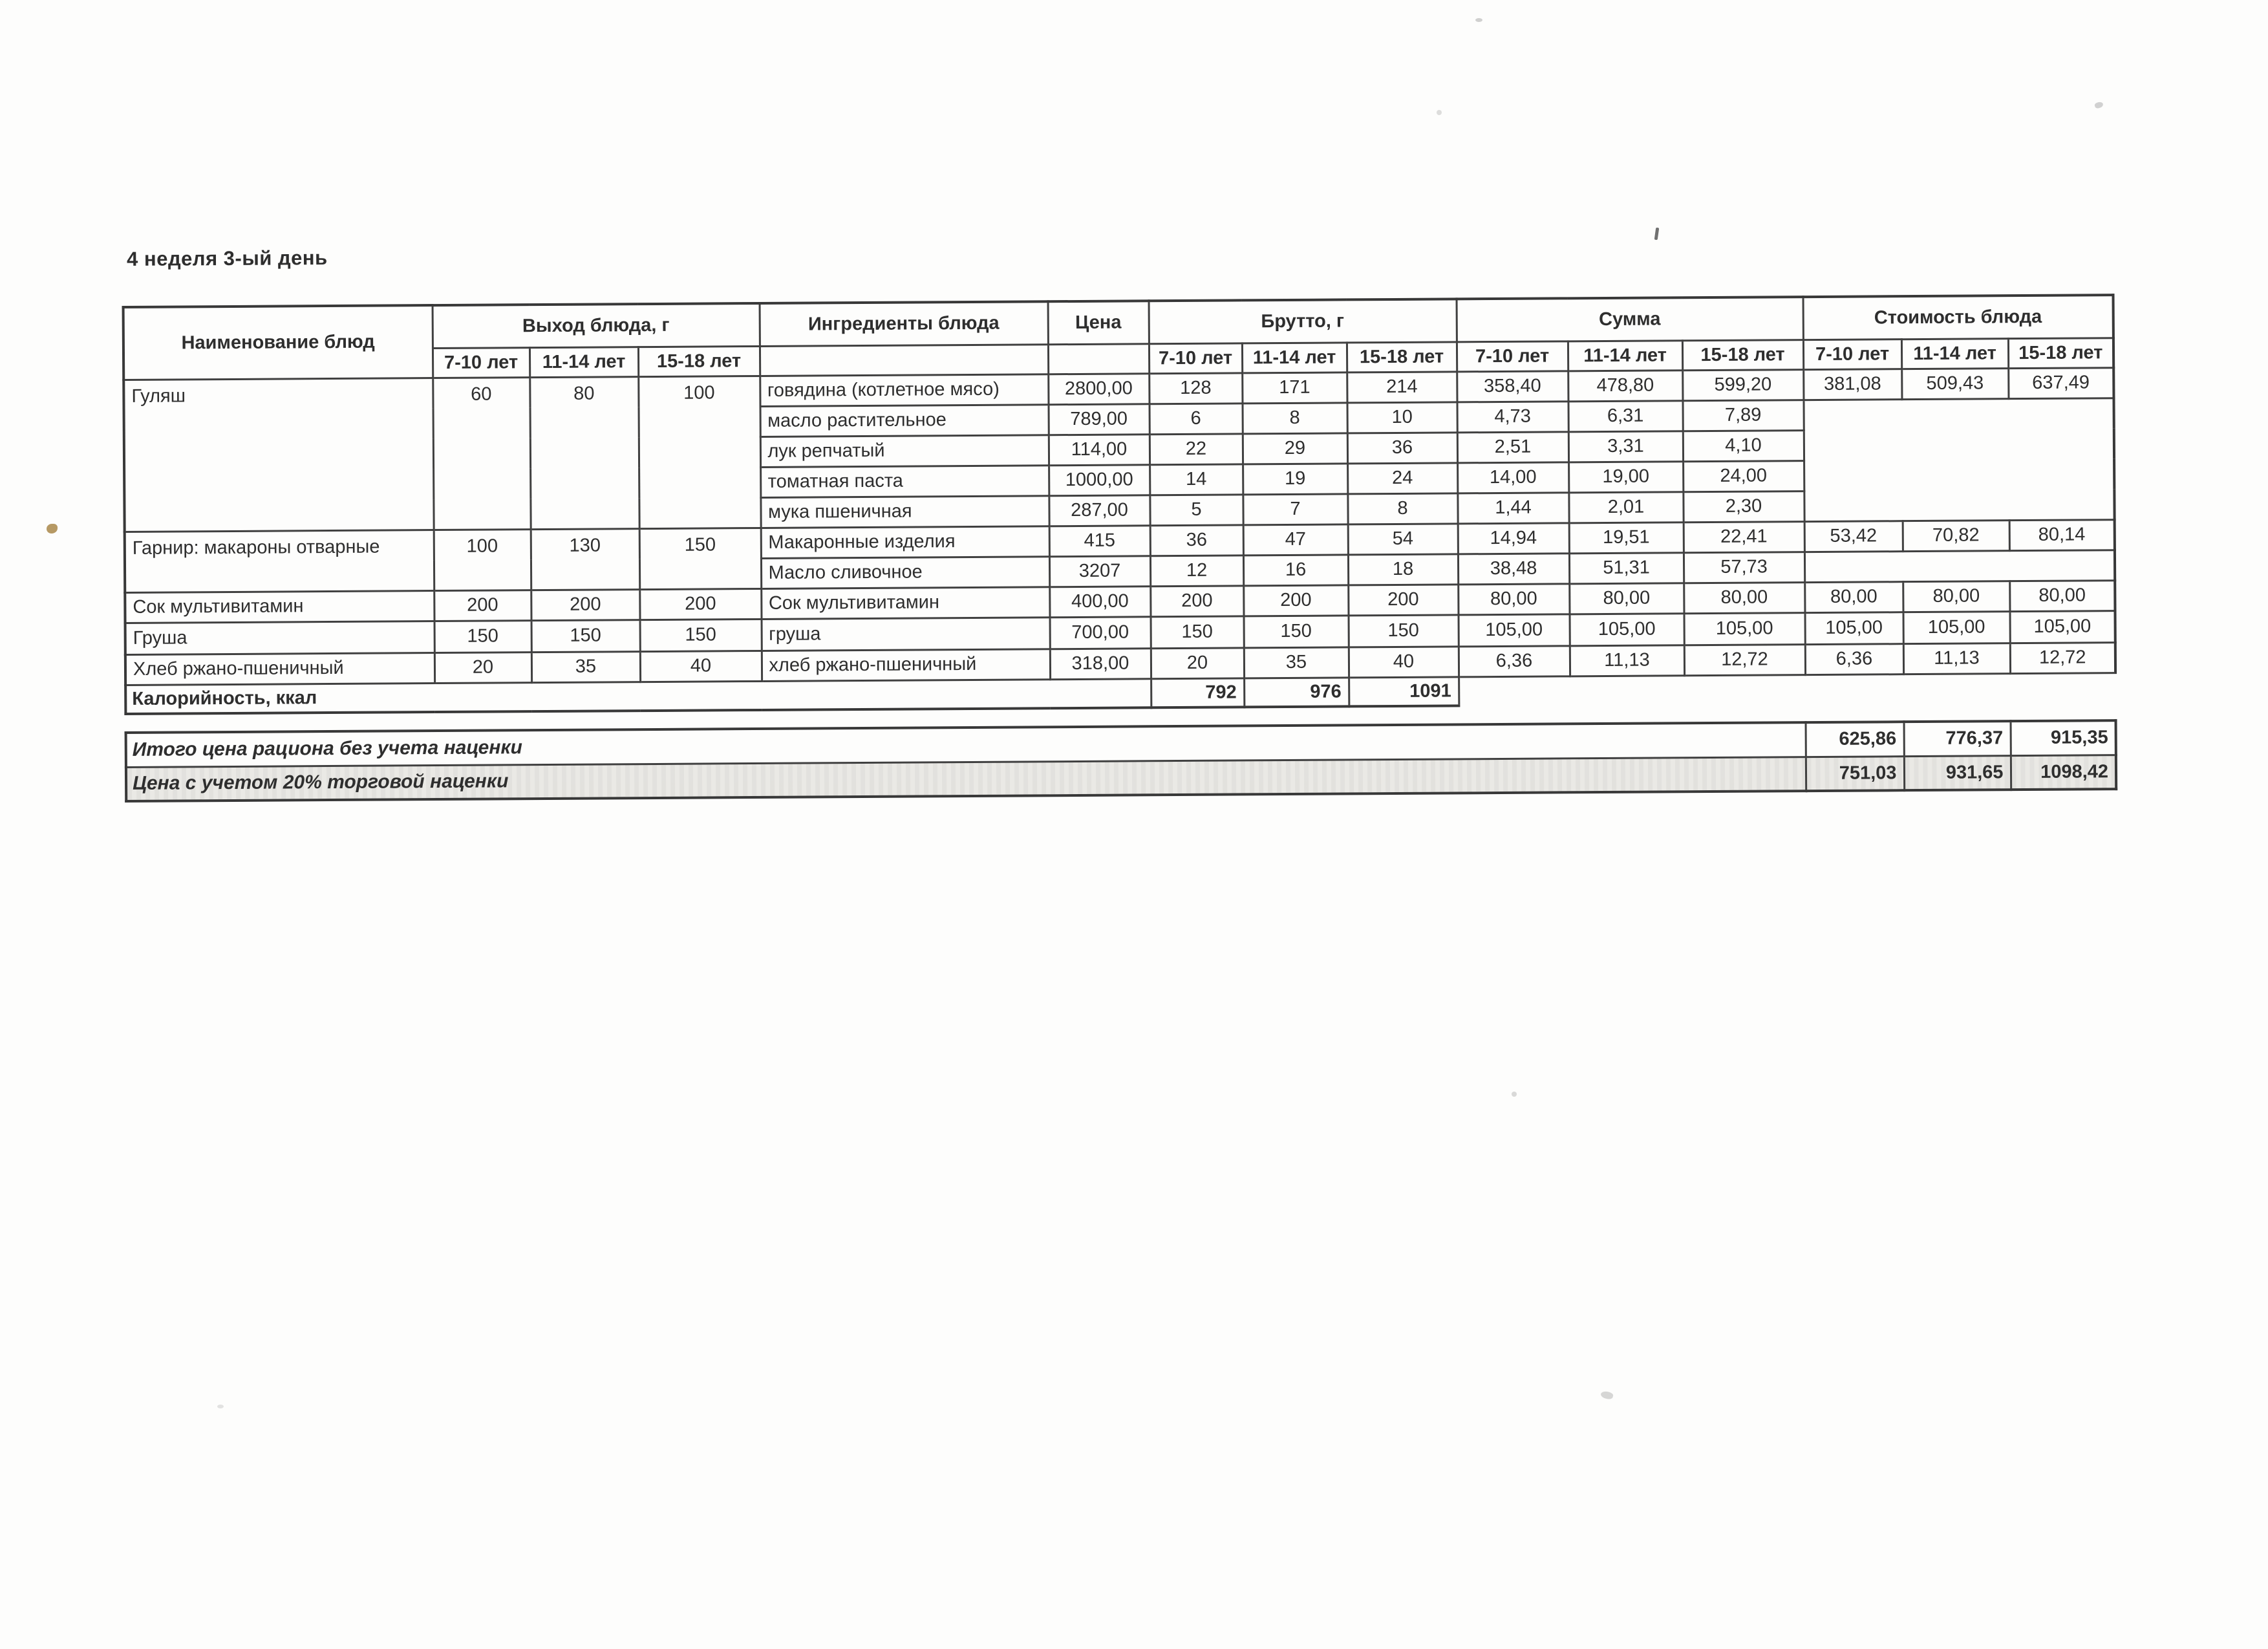  Describe the element at coordinates (1296, 692) in the screenshot. I see `calories-value: 976` at that location.